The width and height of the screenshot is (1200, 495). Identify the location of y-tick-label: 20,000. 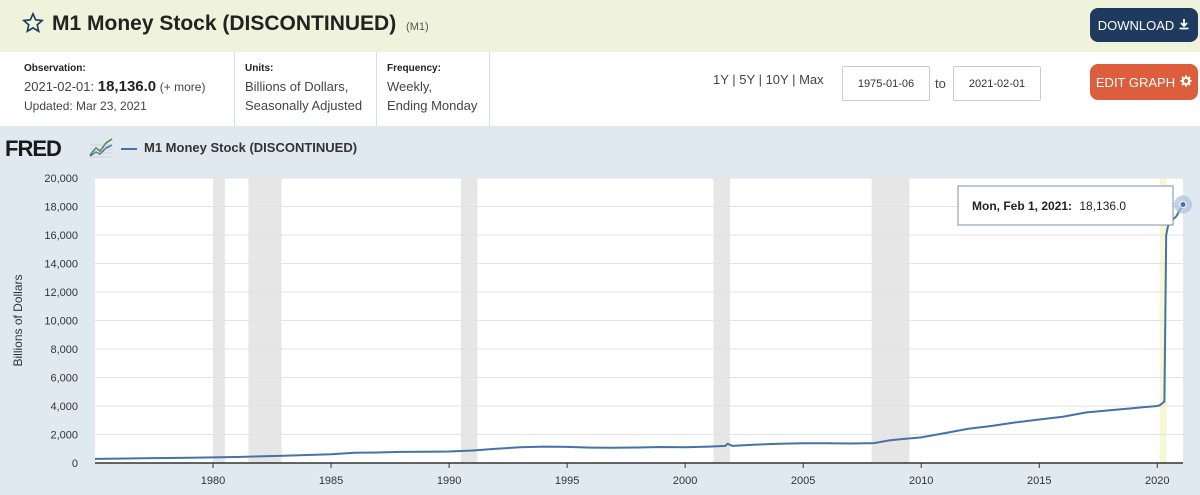
(61, 179).